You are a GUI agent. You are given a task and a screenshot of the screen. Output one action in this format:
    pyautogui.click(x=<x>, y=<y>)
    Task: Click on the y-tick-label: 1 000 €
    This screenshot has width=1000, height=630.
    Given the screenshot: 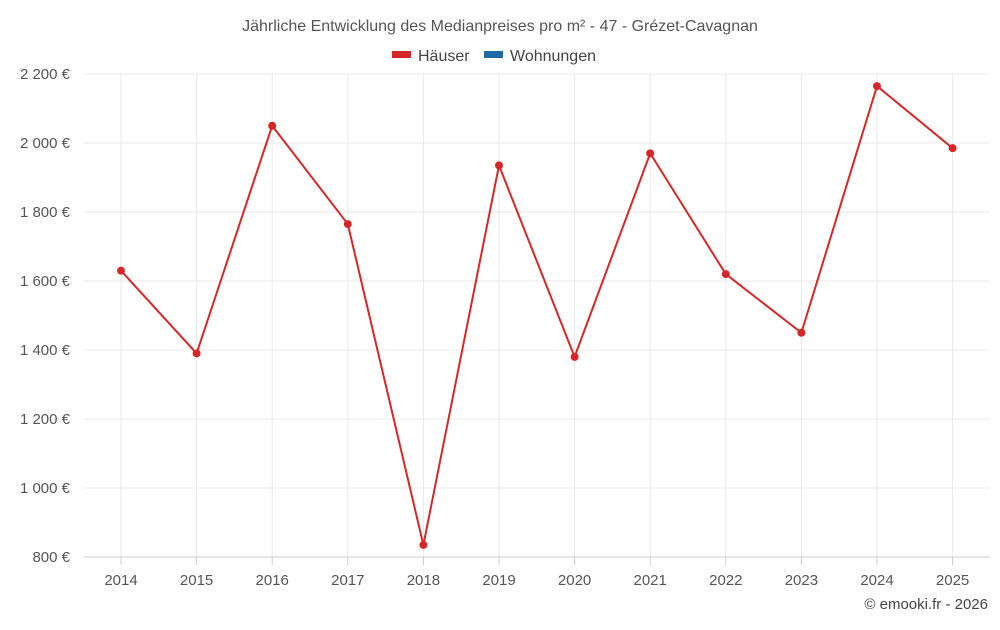 What is the action you would take?
    pyautogui.click(x=45, y=488)
    